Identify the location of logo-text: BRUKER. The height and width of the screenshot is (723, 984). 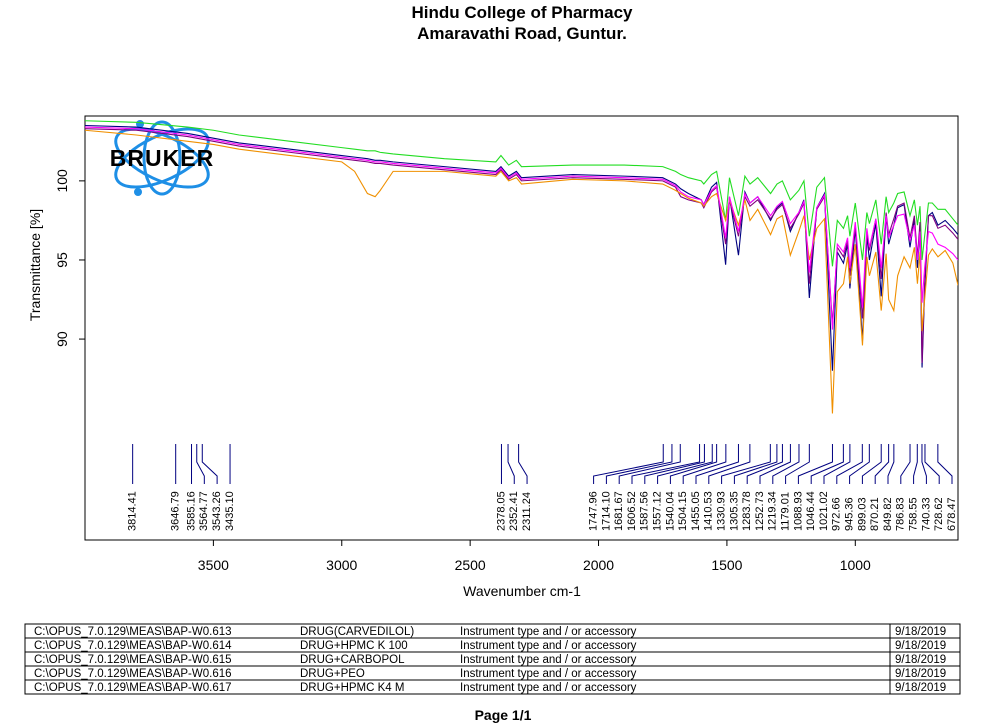
(162, 158).